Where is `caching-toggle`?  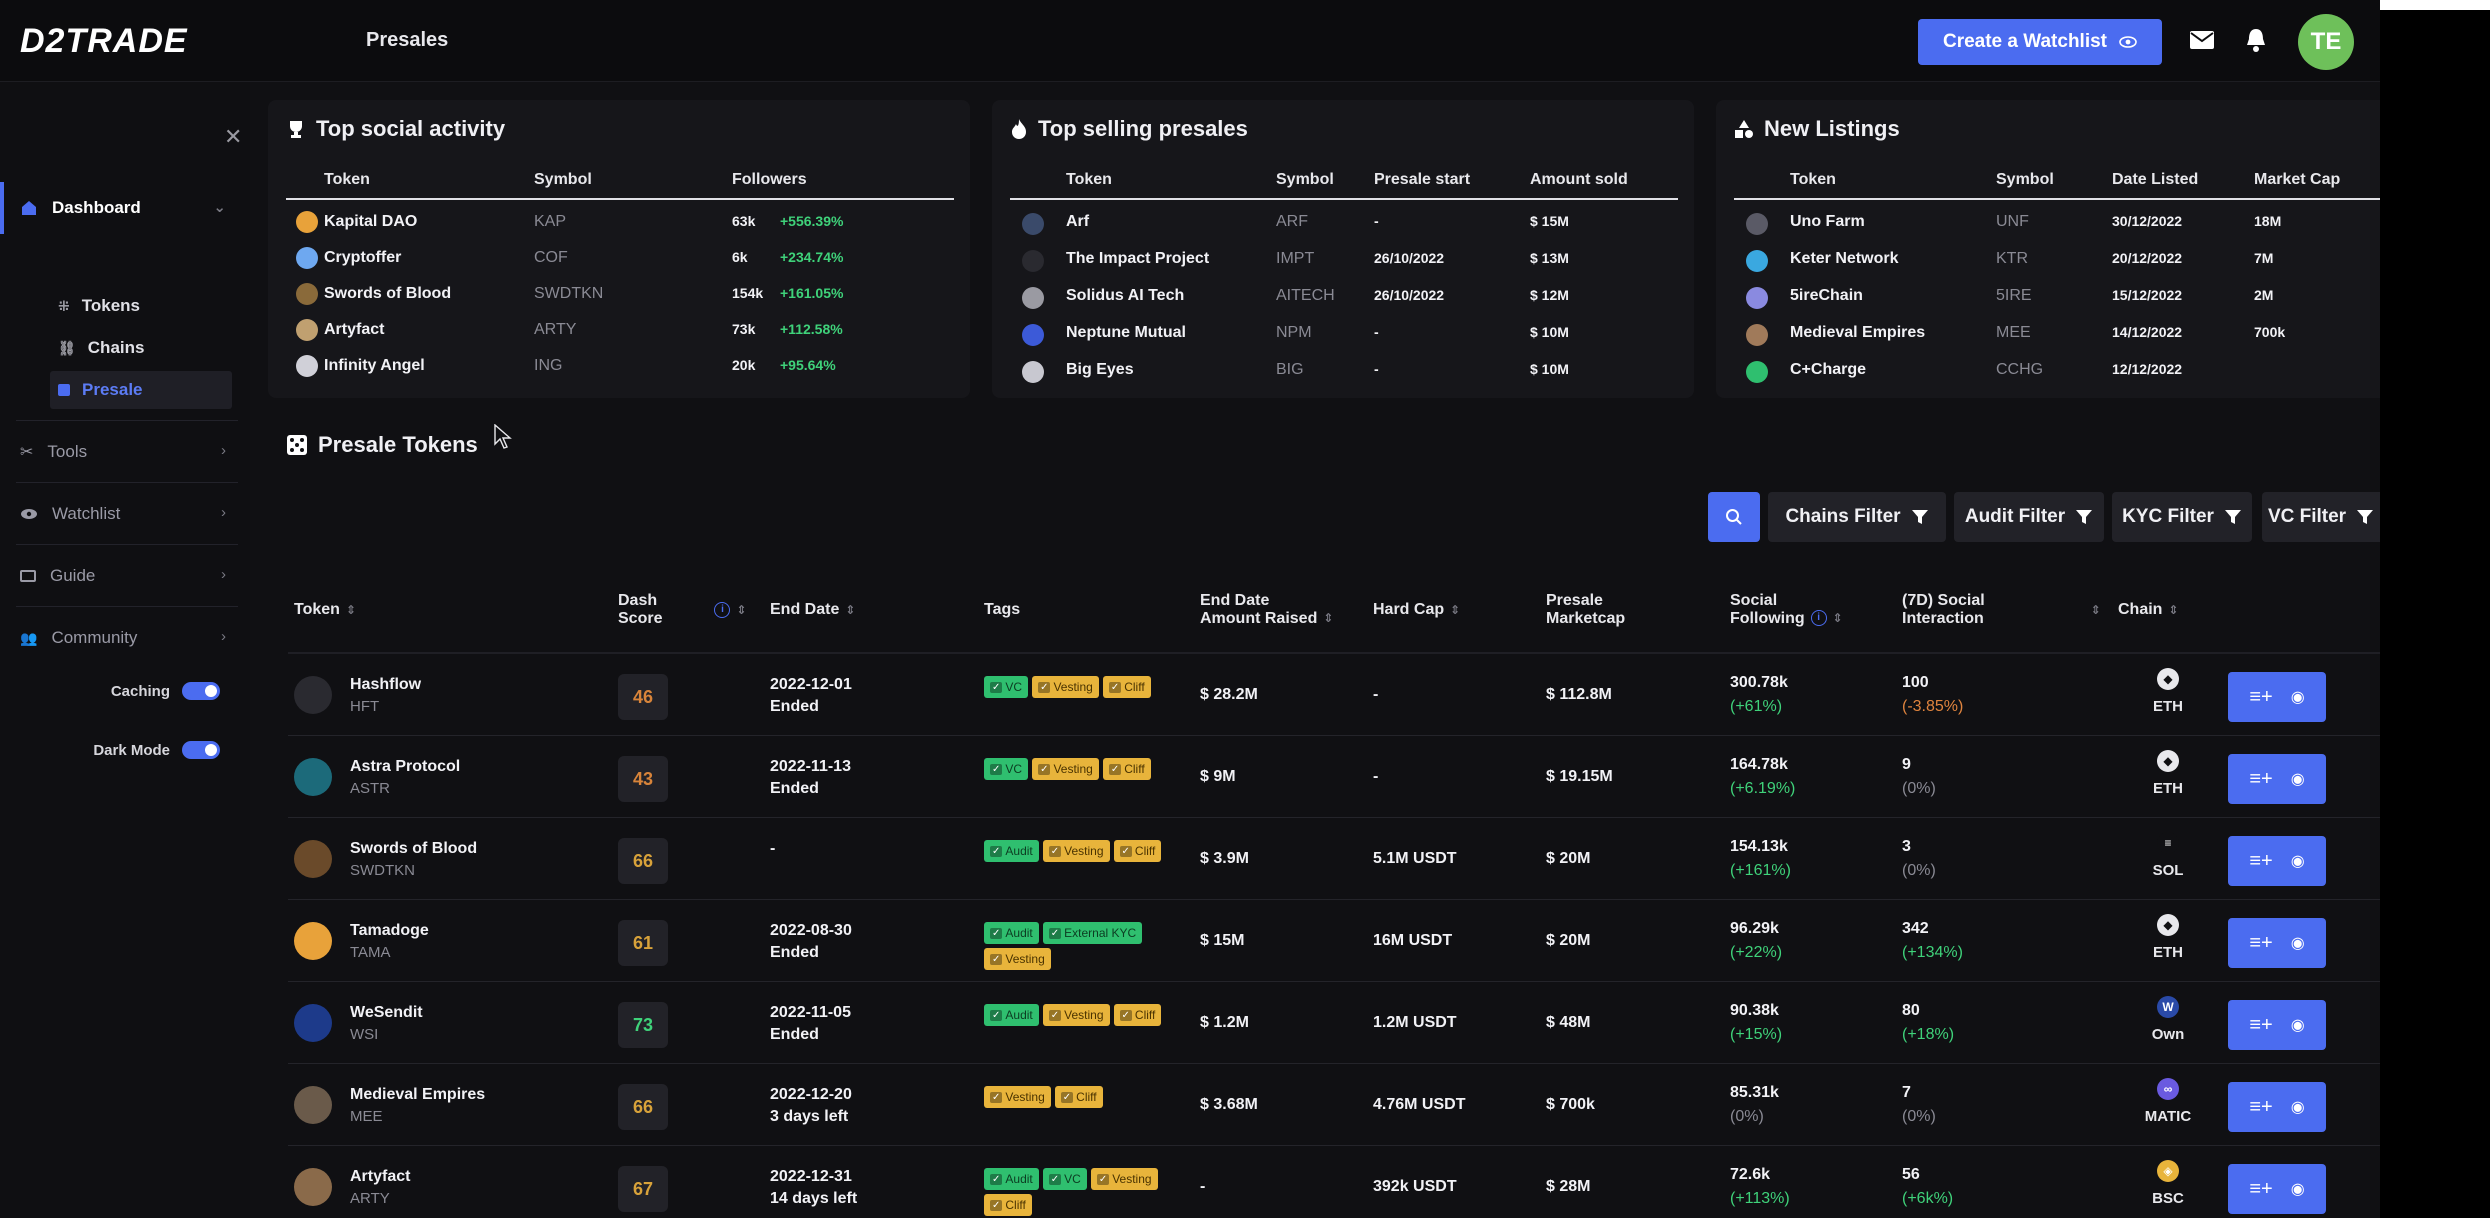
caching-toggle is located at coordinates (201, 691).